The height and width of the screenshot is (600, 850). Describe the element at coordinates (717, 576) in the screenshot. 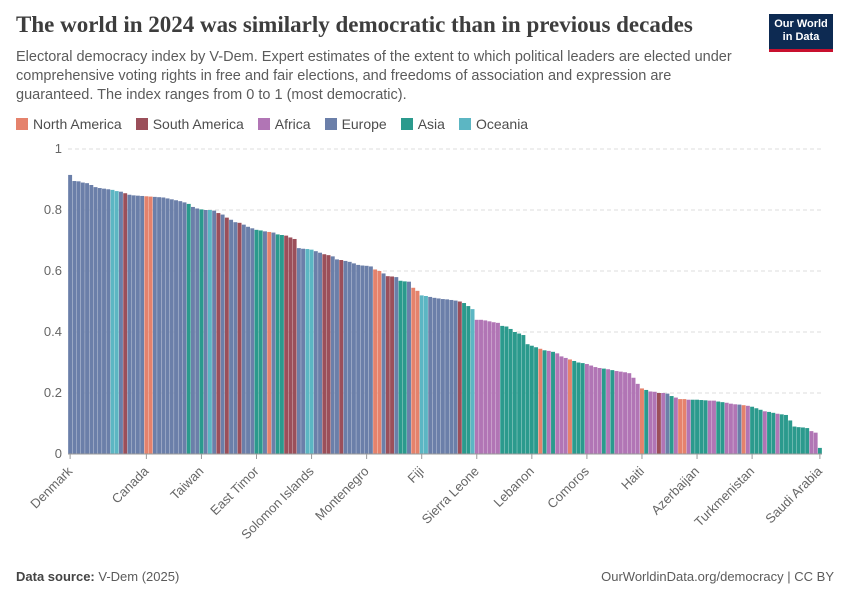

I see `footer-url: OurWorldinData.org/democracy | CC BY` at that location.